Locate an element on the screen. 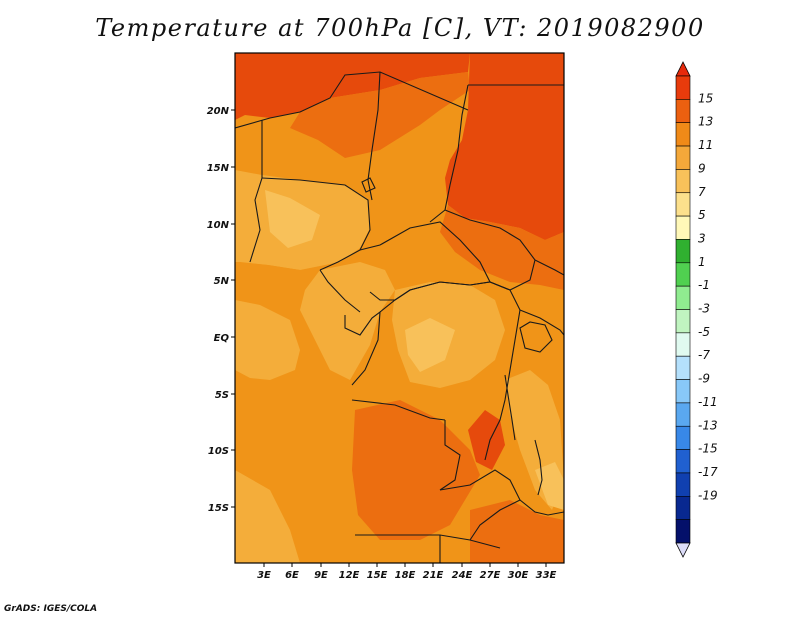  lon-label: 24E is located at coordinates (462, 575).